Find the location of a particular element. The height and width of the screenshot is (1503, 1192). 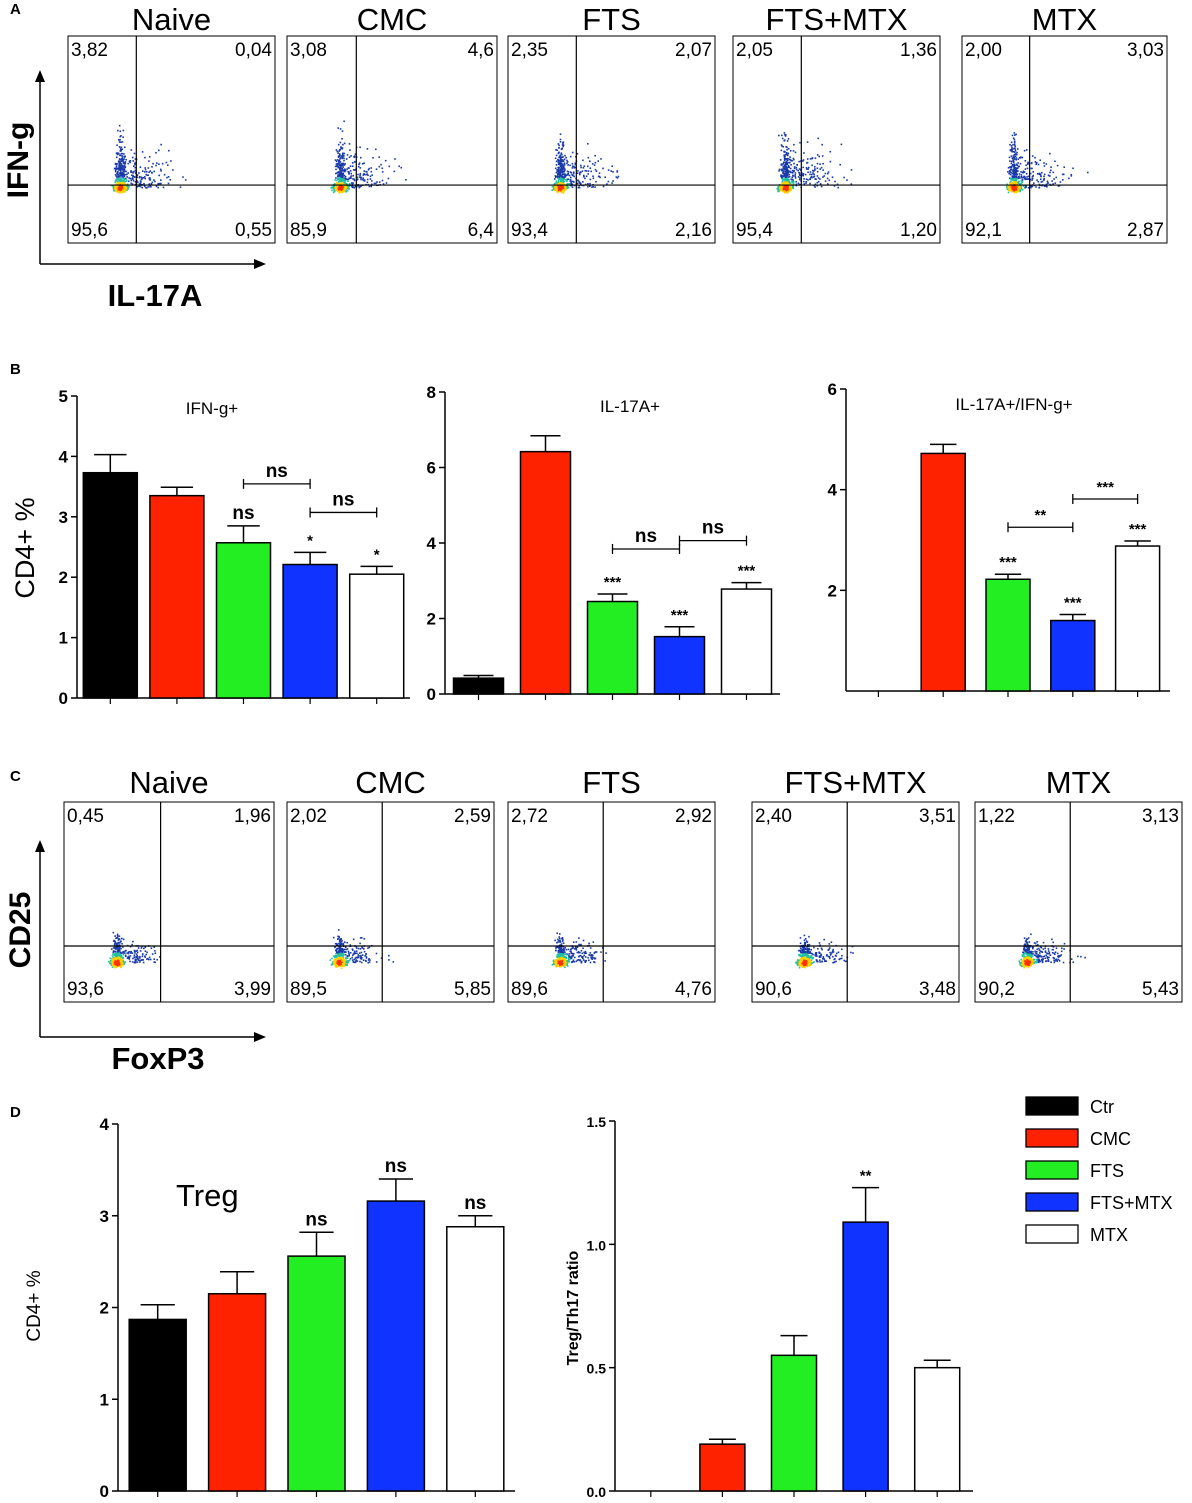

flow-plot-frame is located at coordinates (1064, 139).